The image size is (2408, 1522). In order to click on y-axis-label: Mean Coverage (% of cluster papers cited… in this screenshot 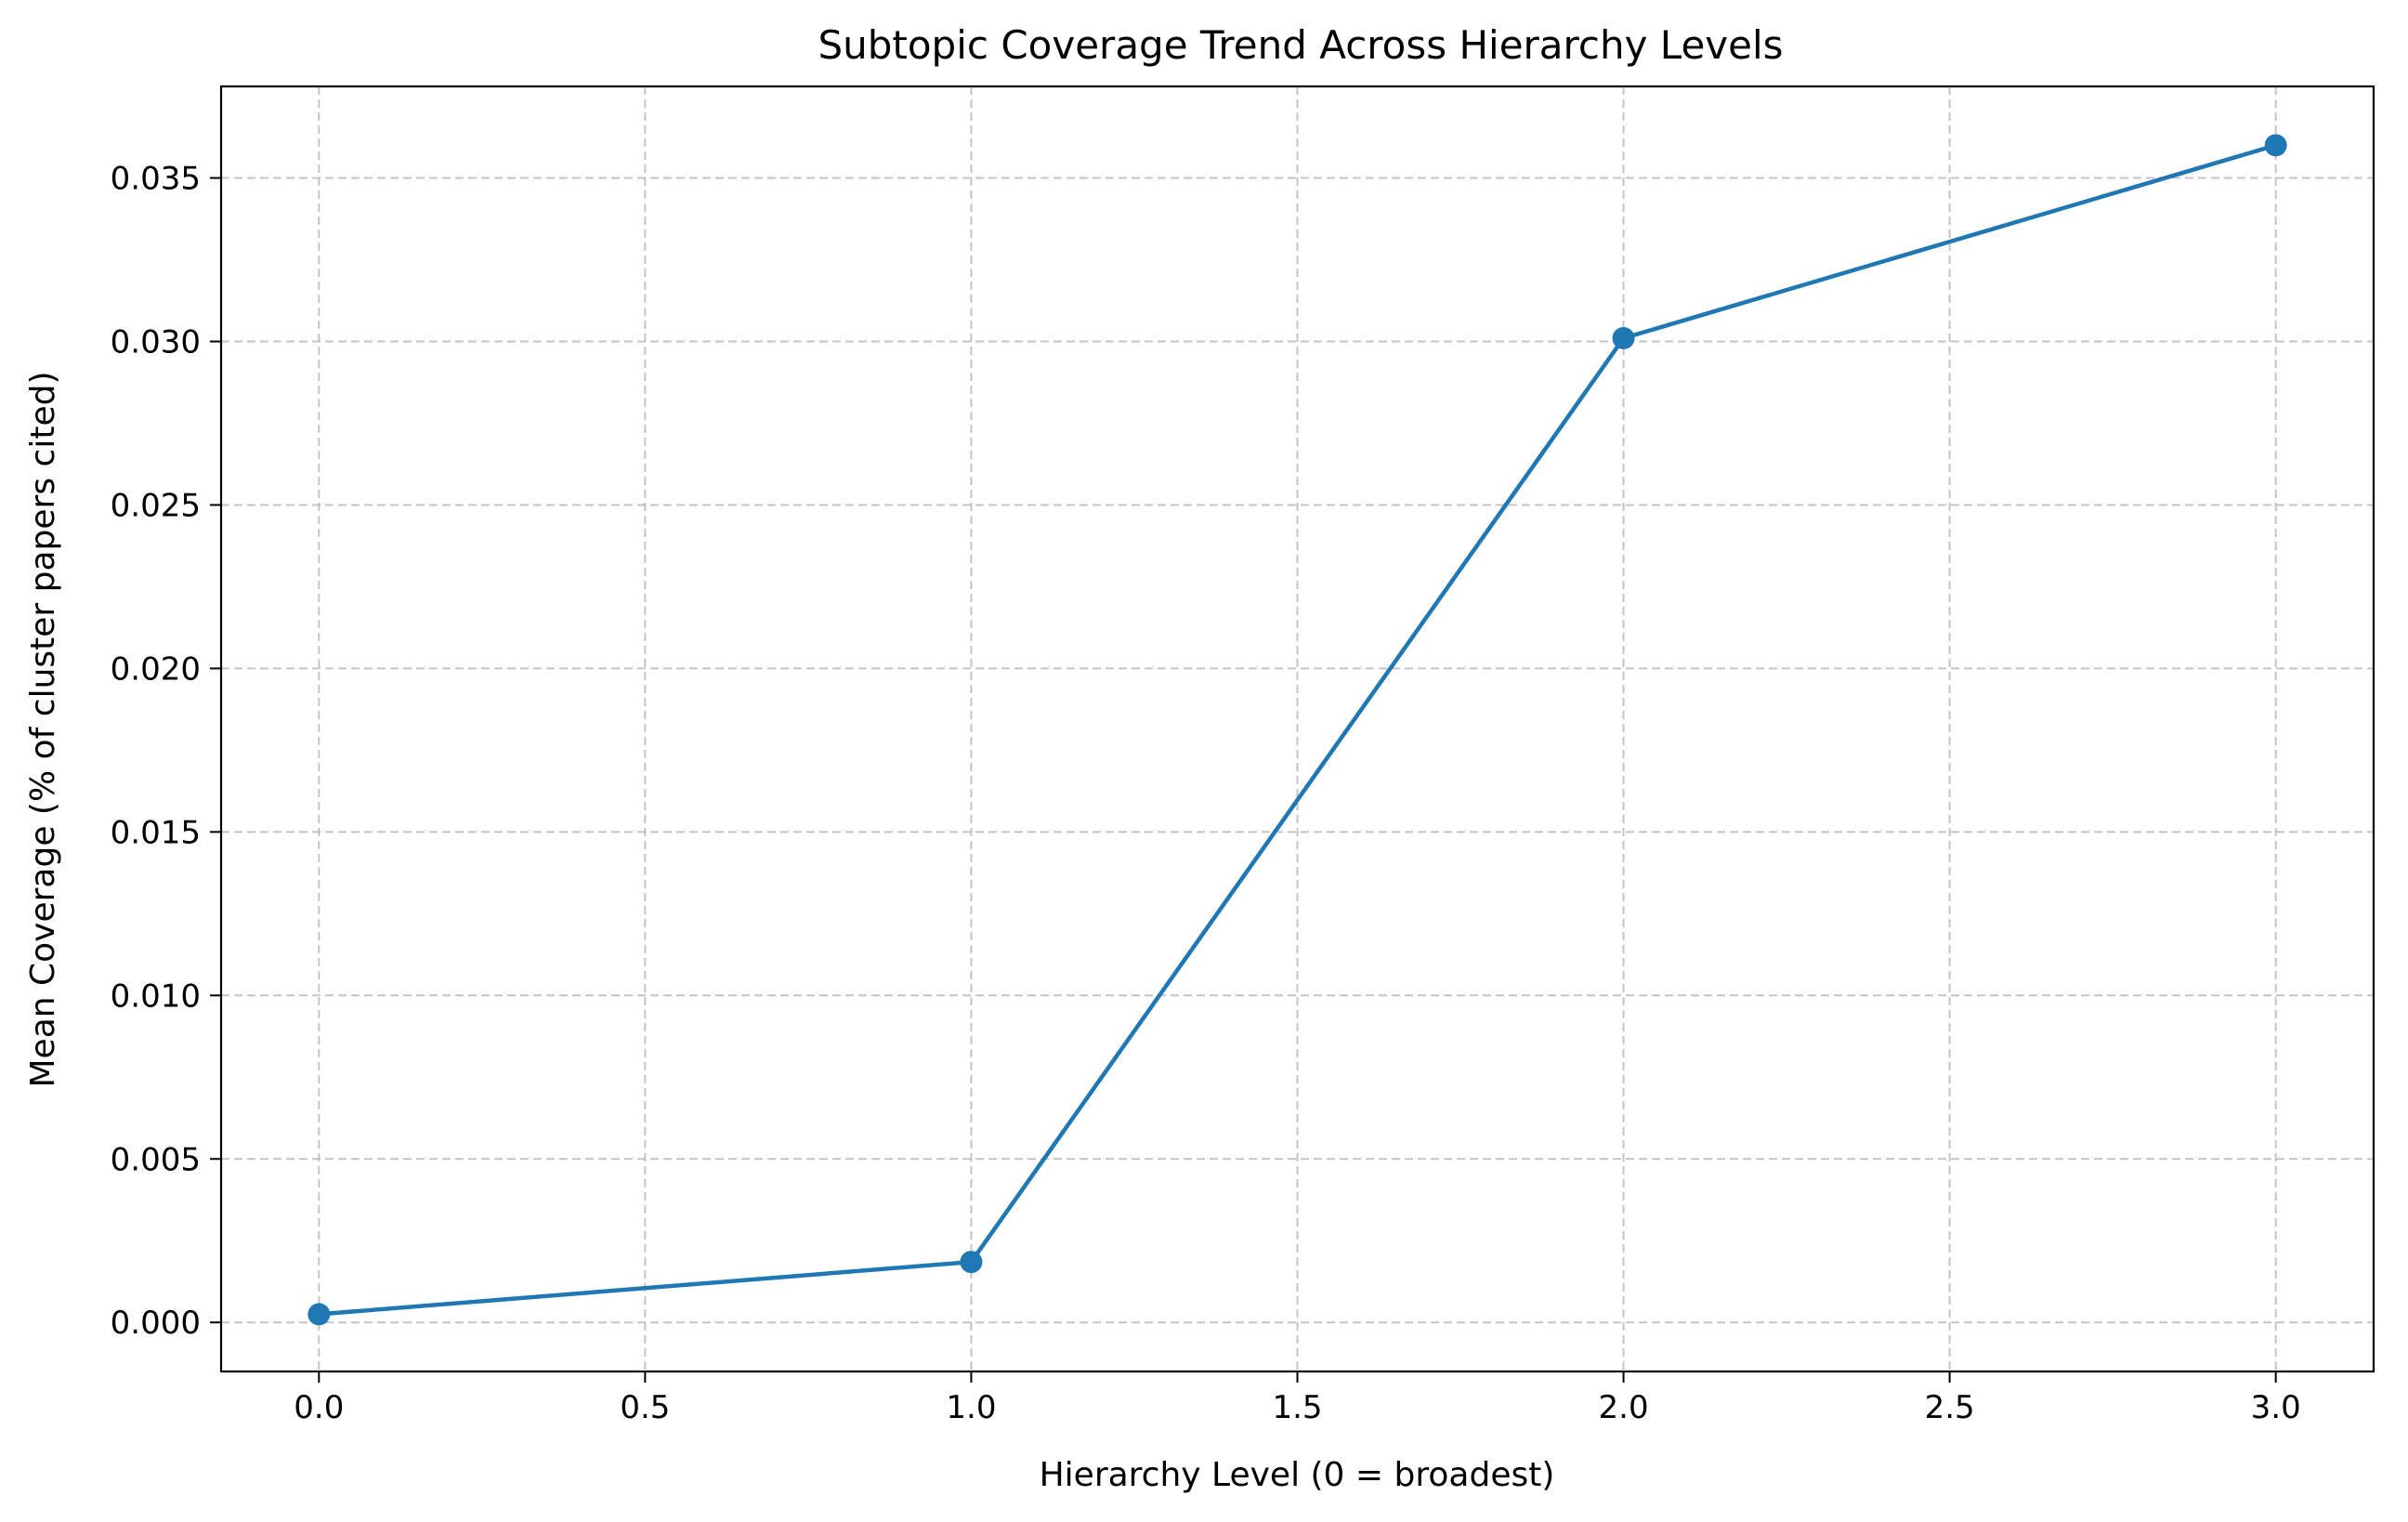, I will do `click(43, 729)`.